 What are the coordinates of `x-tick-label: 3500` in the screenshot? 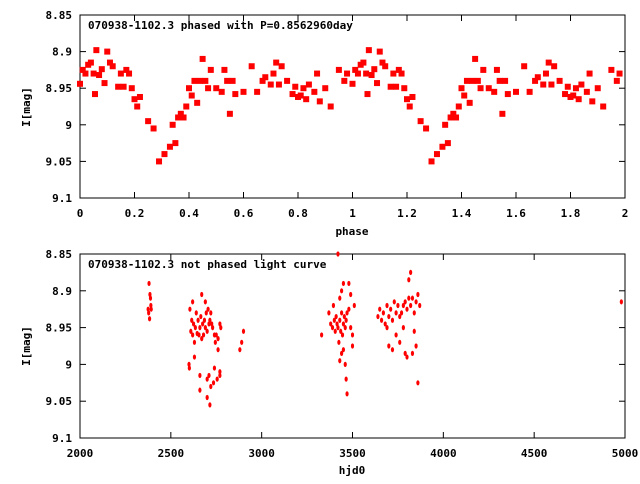 It's located at (352, 453).